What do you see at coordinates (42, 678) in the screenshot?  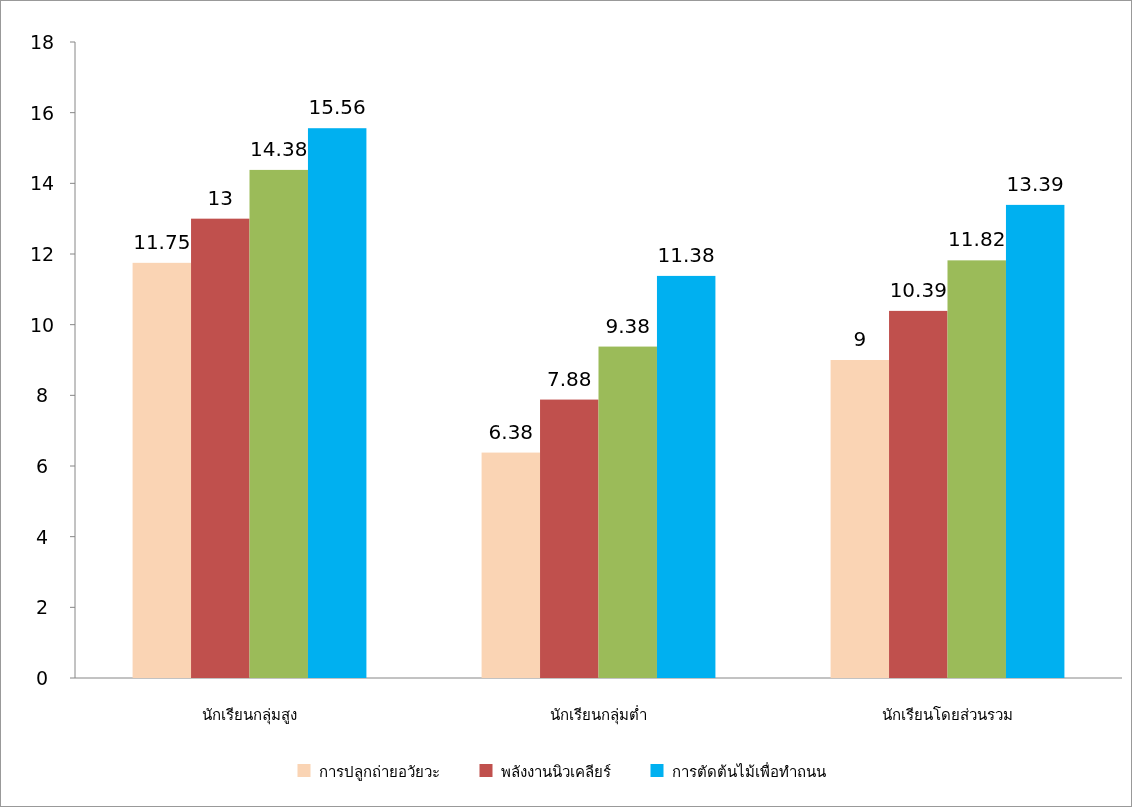 I see `y-tick-label: 0` at bounding box center [42, 678].